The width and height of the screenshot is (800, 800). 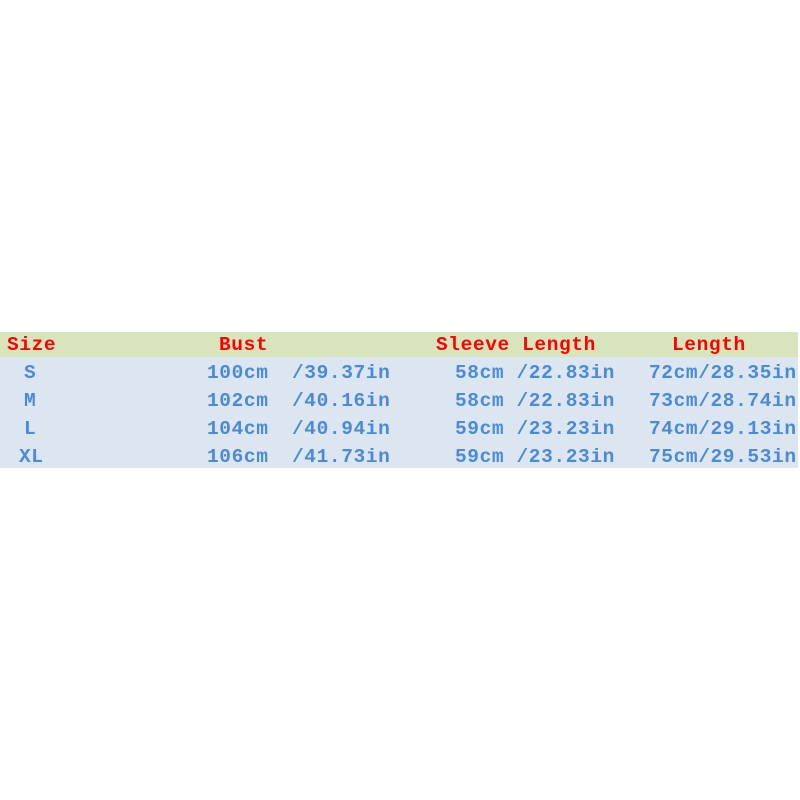 I want to click on cell-bust-cm: 100cm, so click(x=238, y=373).